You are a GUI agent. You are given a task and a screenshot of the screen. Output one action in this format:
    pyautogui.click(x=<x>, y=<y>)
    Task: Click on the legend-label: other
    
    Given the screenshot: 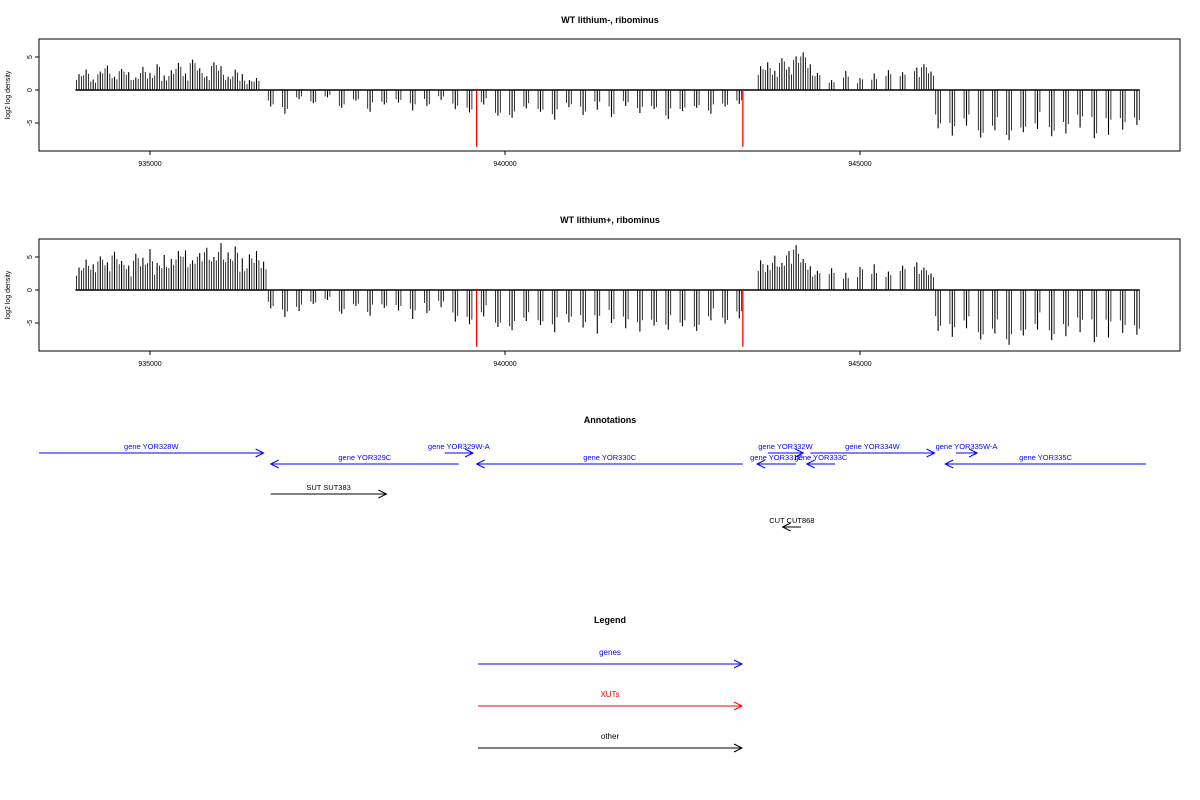 What is the action you would take?
    pyautogui.click(x=610, y=736)
    